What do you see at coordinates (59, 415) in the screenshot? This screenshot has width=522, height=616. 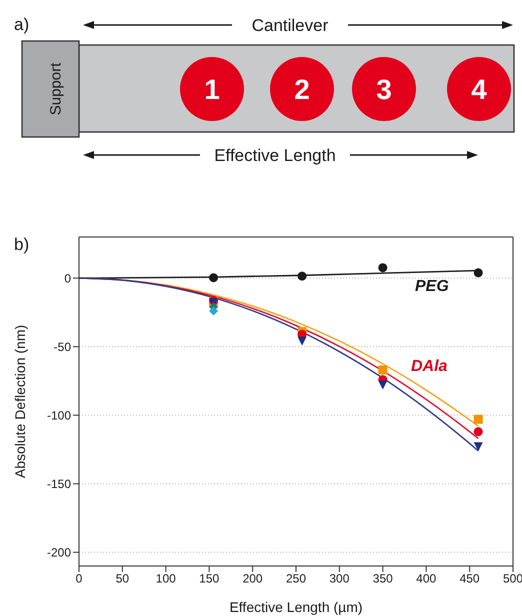 I see `y-tick-label: -100` at bounding box center [59, 415].